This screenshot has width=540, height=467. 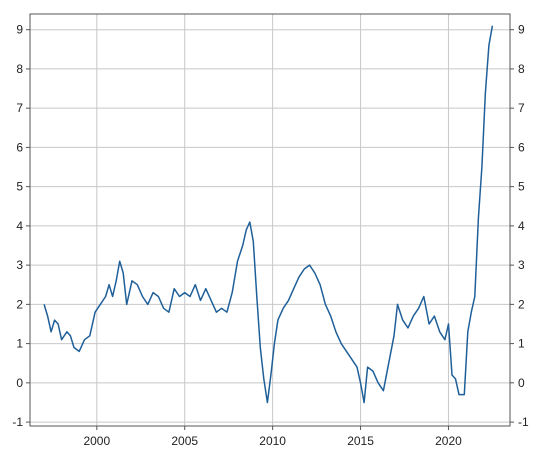 What do you see at coordinates (96, 441) in the screenshot?
I see `x-tick-label: 2000` at bounding box center [96, 441].